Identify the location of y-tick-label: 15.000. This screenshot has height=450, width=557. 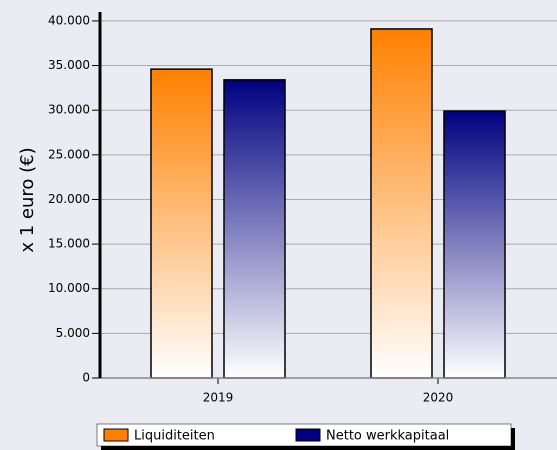
(69, 244).